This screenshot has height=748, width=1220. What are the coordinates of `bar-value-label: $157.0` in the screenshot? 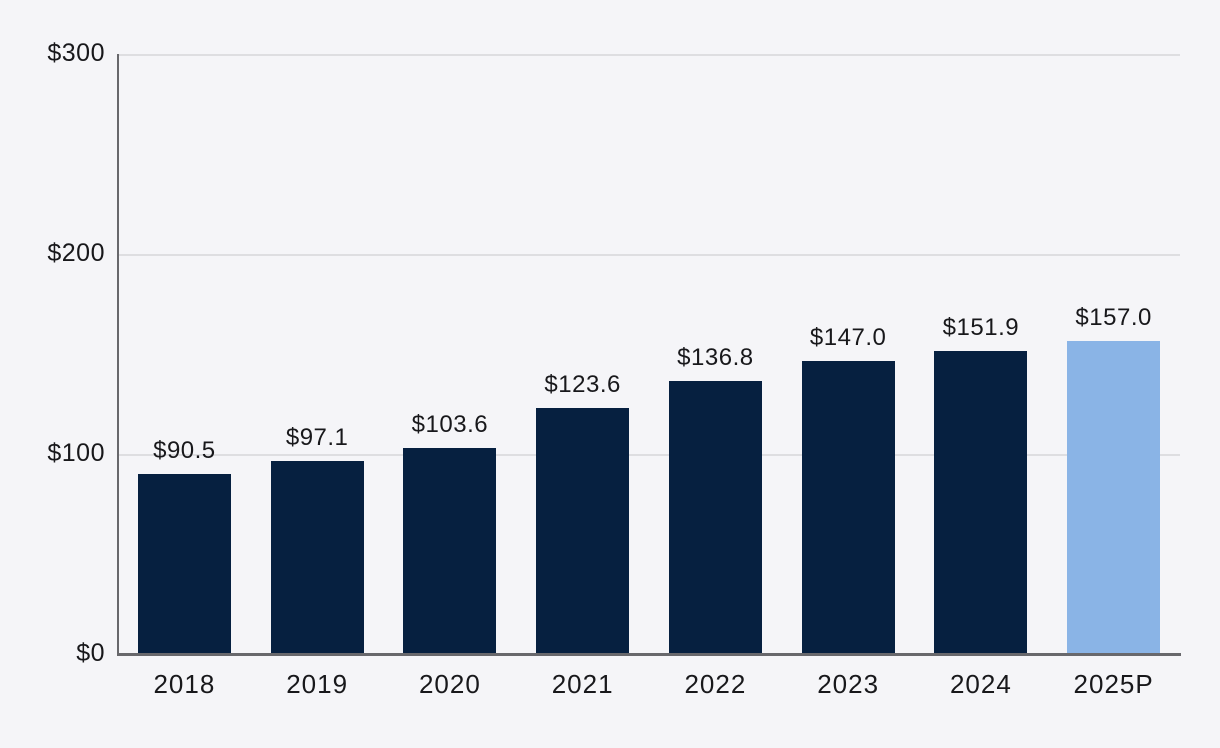 It's located at (1113, 317).